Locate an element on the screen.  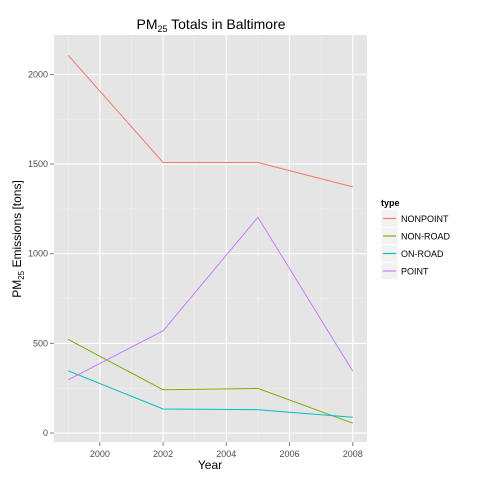
x-tick-label: 2008 is located at coordinates (353, 454).